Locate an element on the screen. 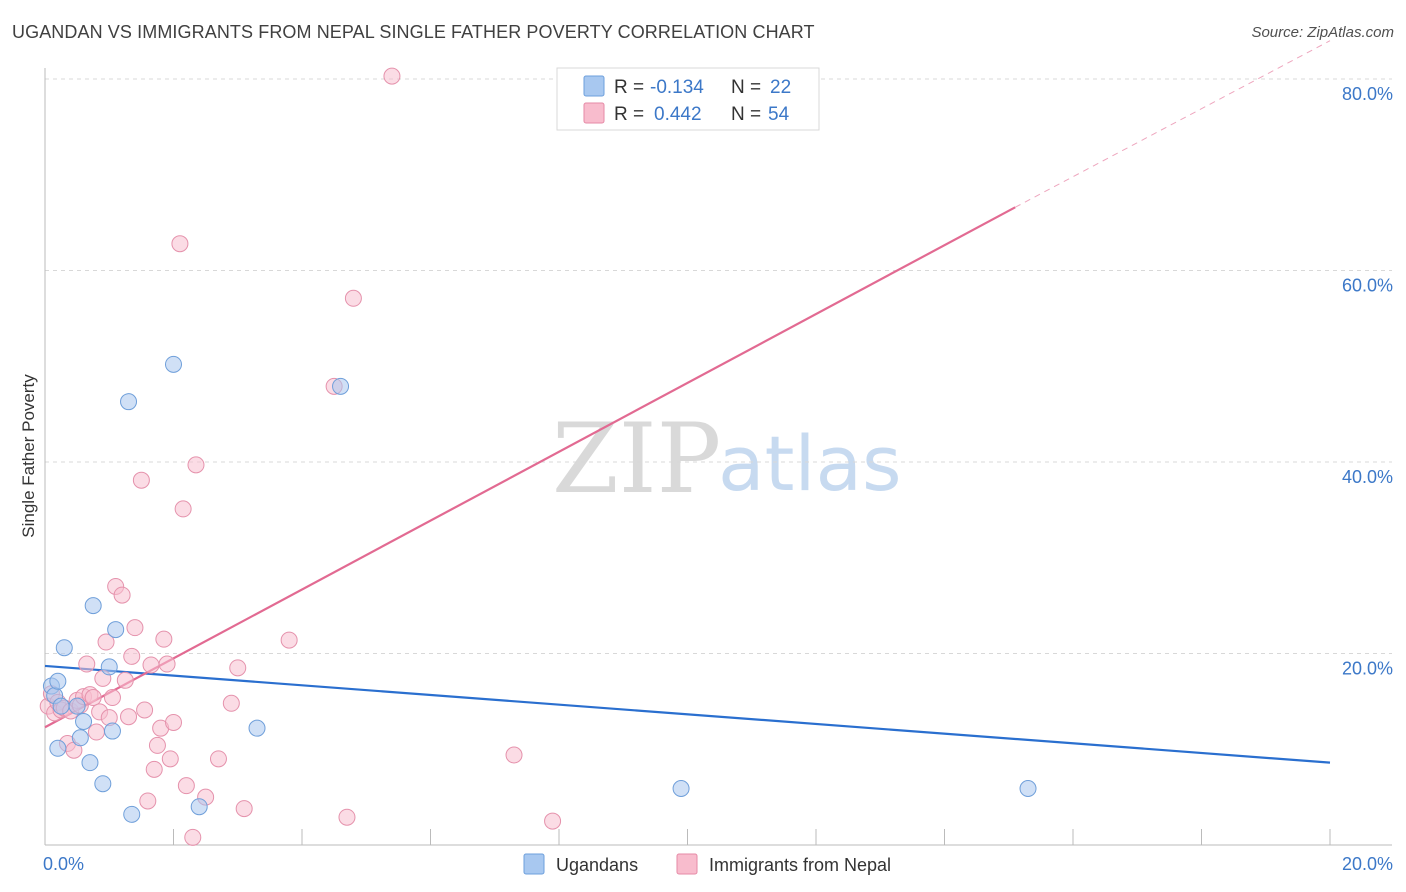 The image size is (1406, 892). legend-box: R = -0.134 N = 22 R = 0.442 N = 54 is located at coordinates (688, 99).